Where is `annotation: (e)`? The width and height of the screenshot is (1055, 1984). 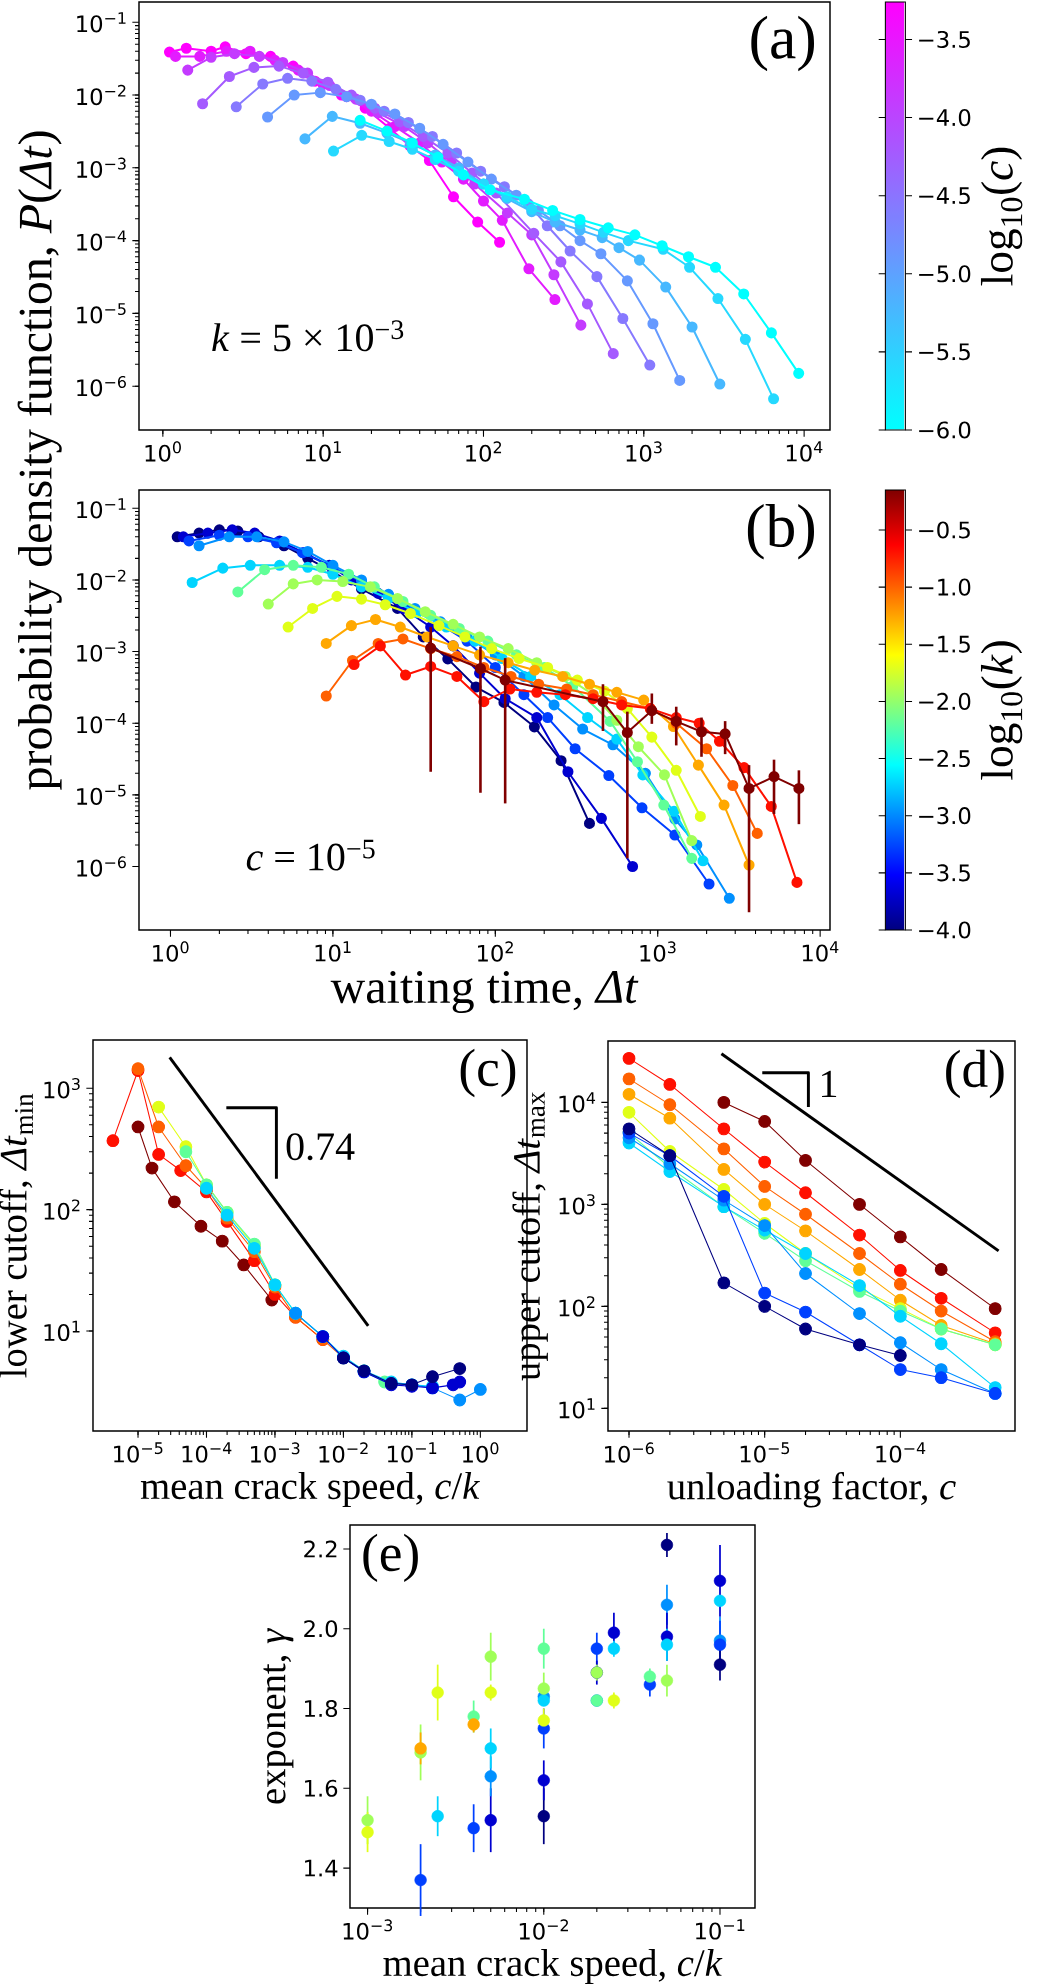
annotation: (e) is located at coordinates (390, 1558).